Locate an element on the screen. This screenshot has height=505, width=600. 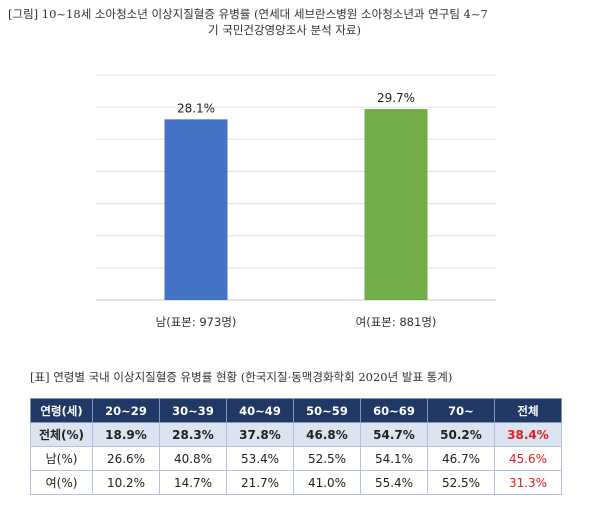
row-label: 전체(%) is located at coordinates (61, 434).